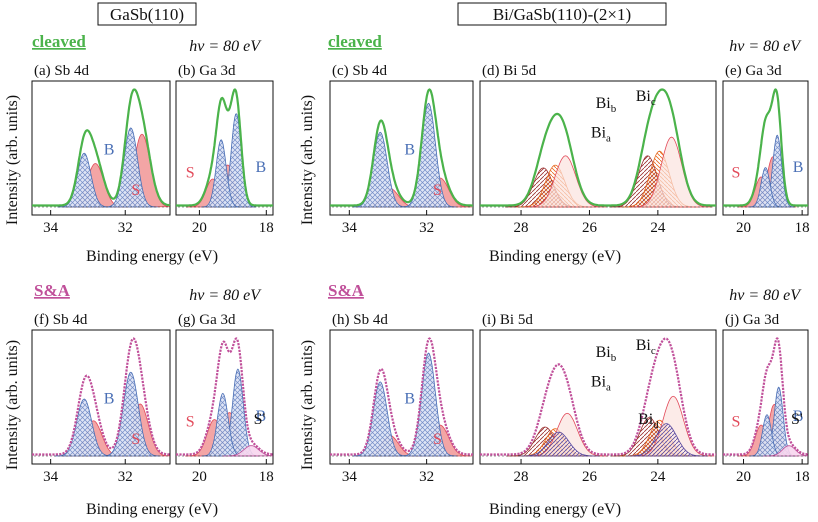  Describe the element at coordinates (426, 477) in the screenshot. I see `tick-label-h-1: 32` at that location.